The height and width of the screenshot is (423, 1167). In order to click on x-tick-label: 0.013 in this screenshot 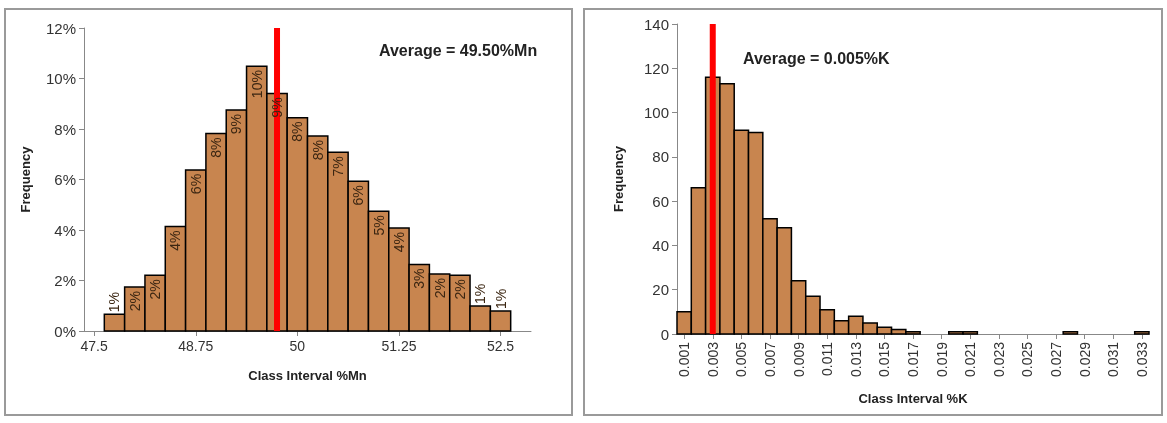, I will do `click(855, 359)`.